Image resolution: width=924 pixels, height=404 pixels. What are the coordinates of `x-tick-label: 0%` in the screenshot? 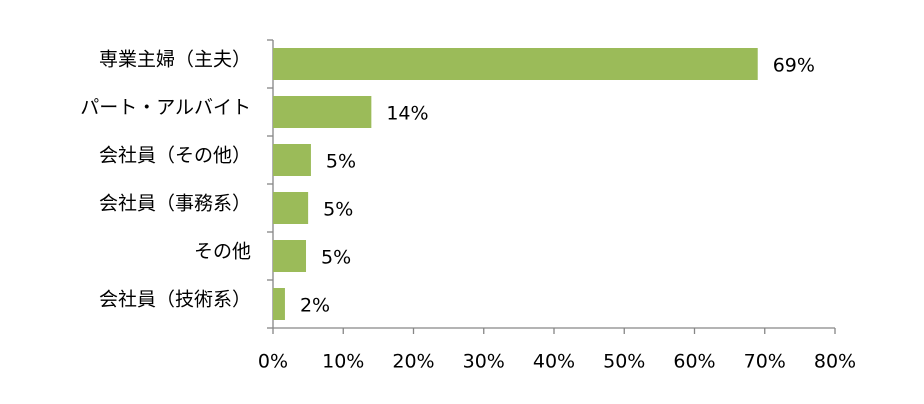 It's located at (273, 362).